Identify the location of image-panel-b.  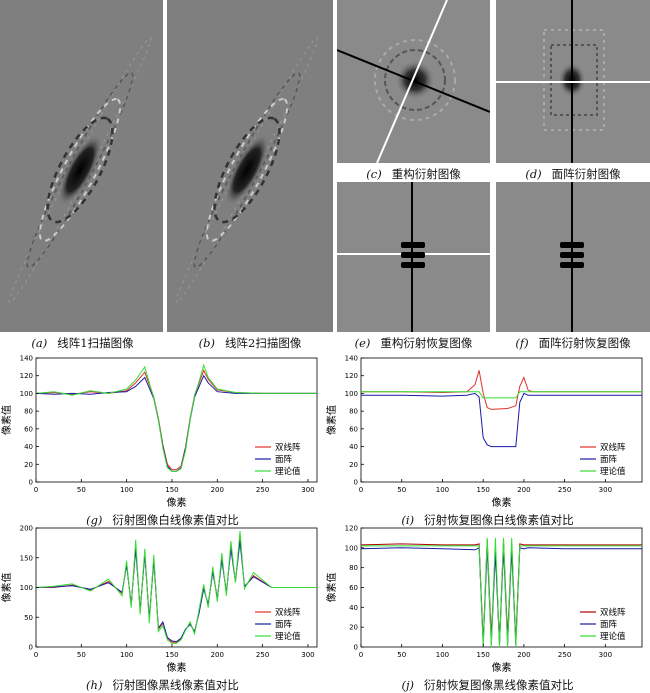
(250, 166).